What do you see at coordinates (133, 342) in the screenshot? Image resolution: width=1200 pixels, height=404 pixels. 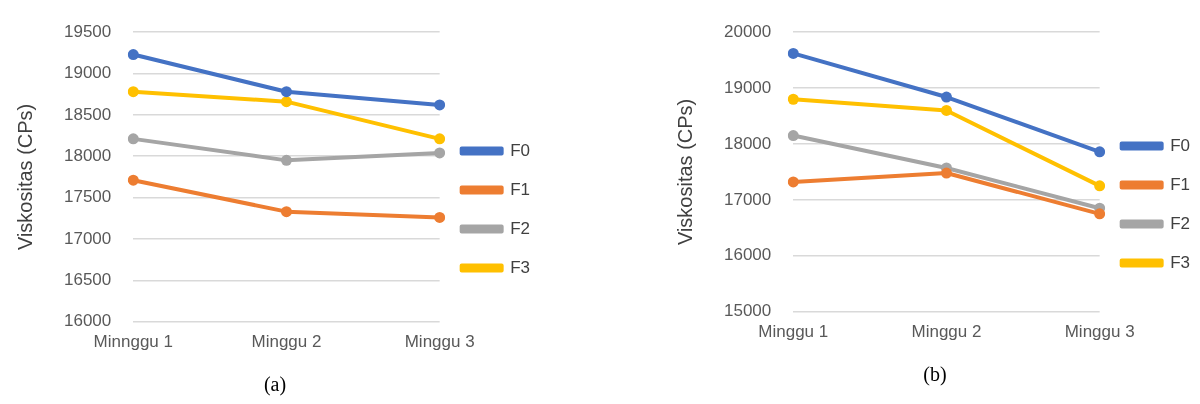 I see `x-tick-label: Minnggu 1` at bounding box center [133, 342].